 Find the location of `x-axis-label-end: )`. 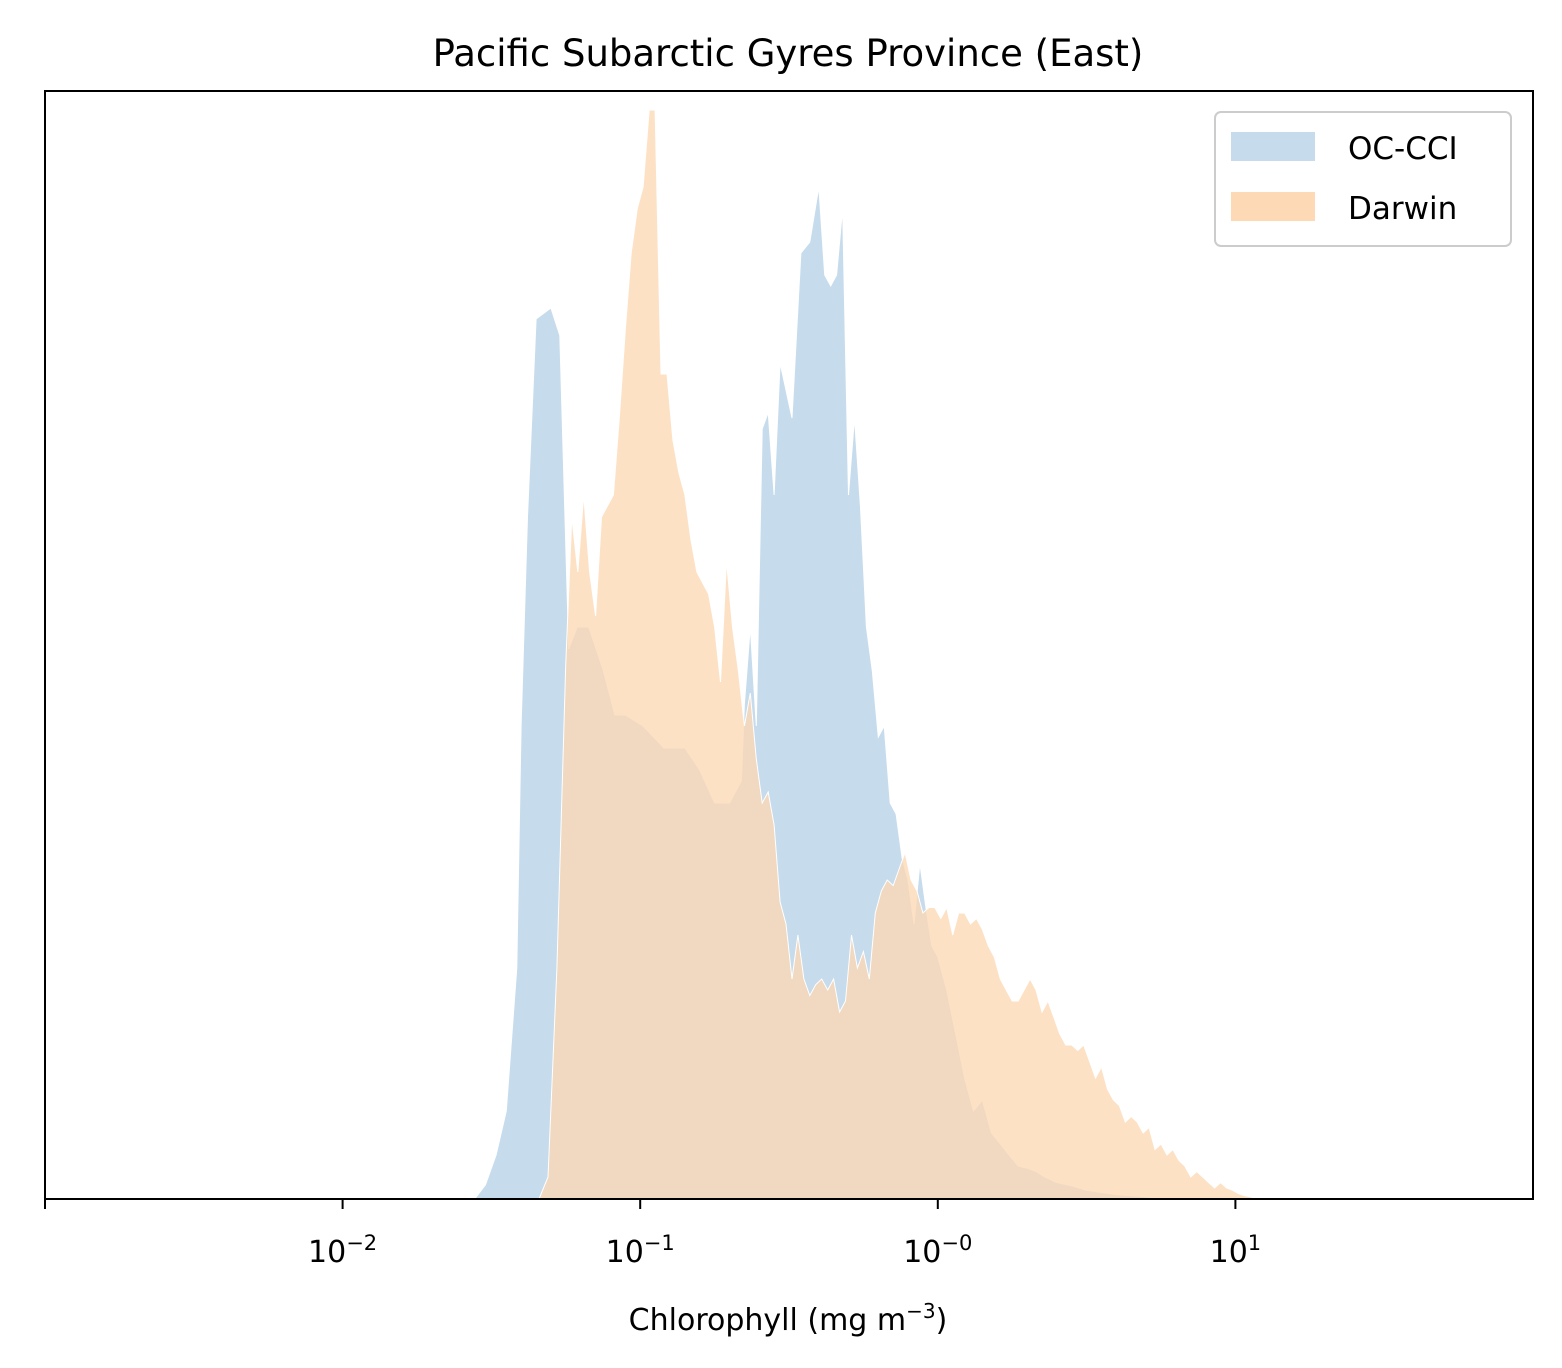

x-axis-label-end: ) is located at coordinates (942, 1320).